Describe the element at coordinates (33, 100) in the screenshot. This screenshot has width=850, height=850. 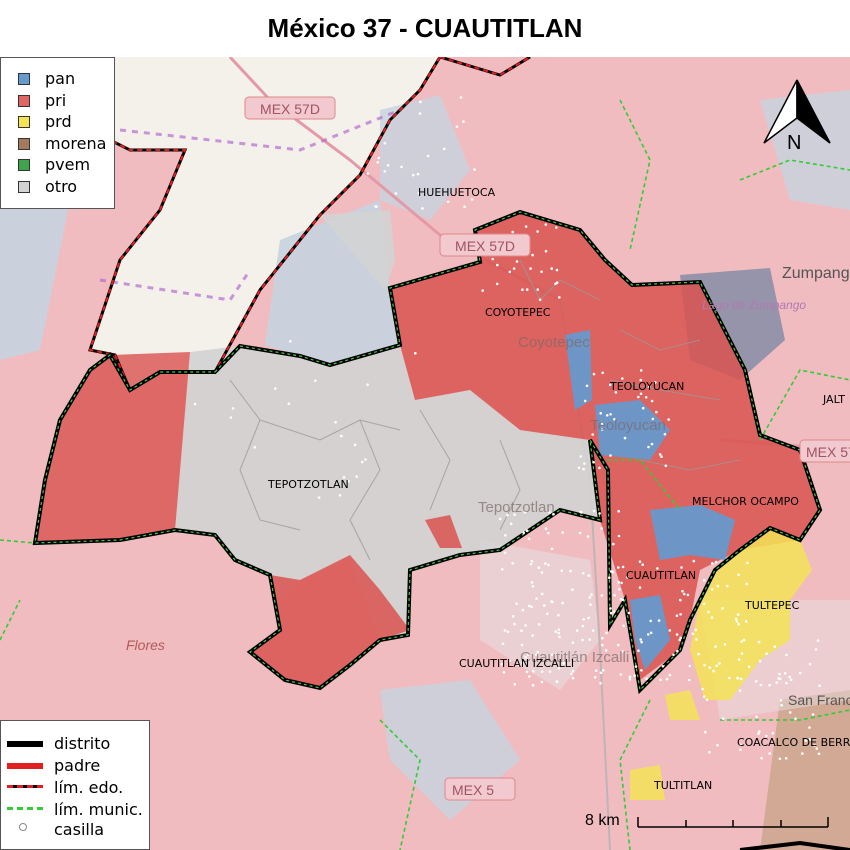
I see `legend-item-pri: pri` at that location.